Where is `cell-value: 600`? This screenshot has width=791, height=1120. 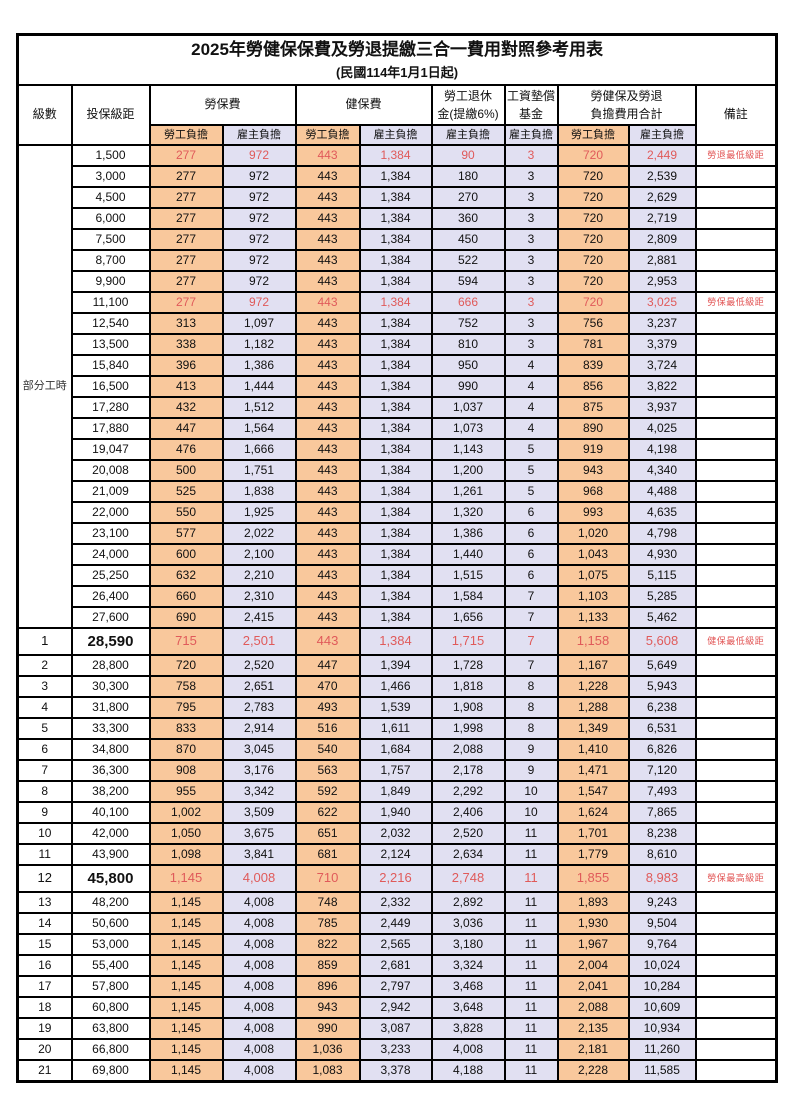
cell-value: 600 is located at coordinates (186, 554).